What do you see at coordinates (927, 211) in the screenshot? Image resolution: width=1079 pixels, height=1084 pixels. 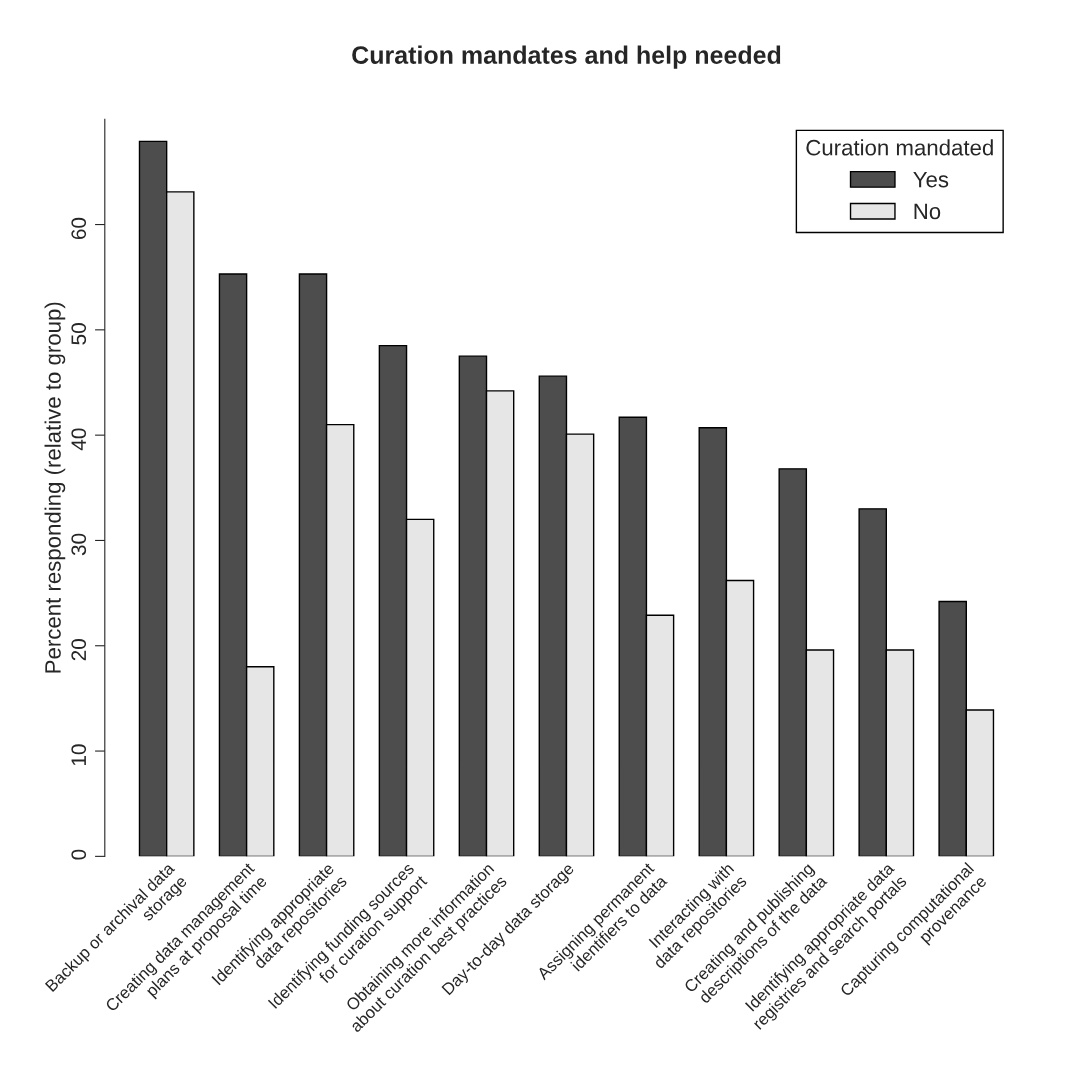 I see `legend-label: No` at bounding box center [927, 211].